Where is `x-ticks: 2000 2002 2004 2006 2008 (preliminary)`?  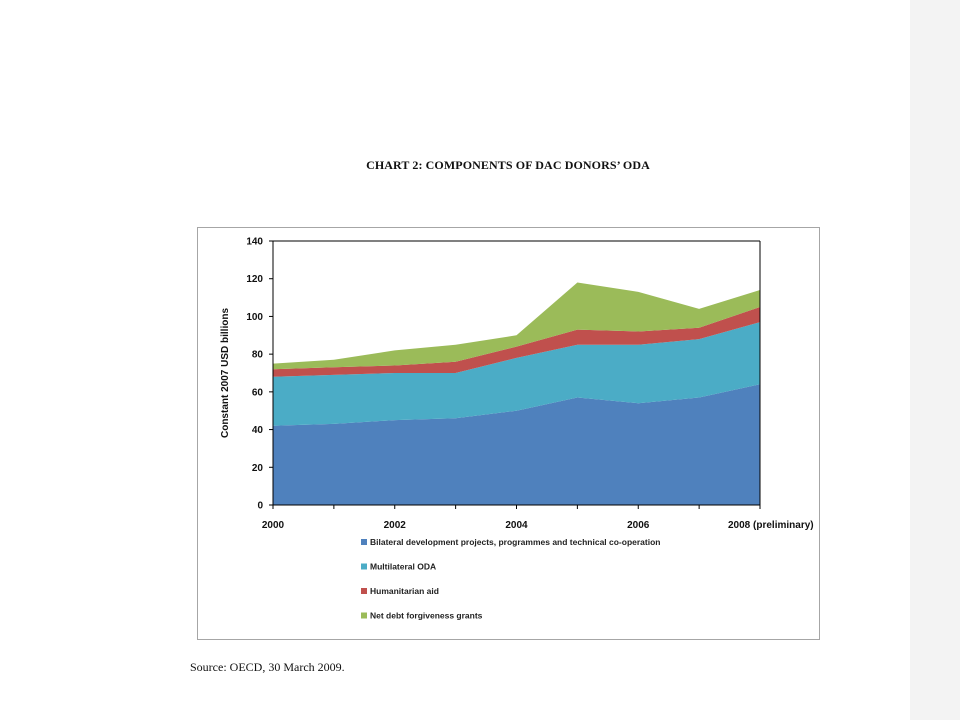
x-ticks: 2000 2002 2004 2006 2008 (preliminary) is located at coordinates (538, 518).